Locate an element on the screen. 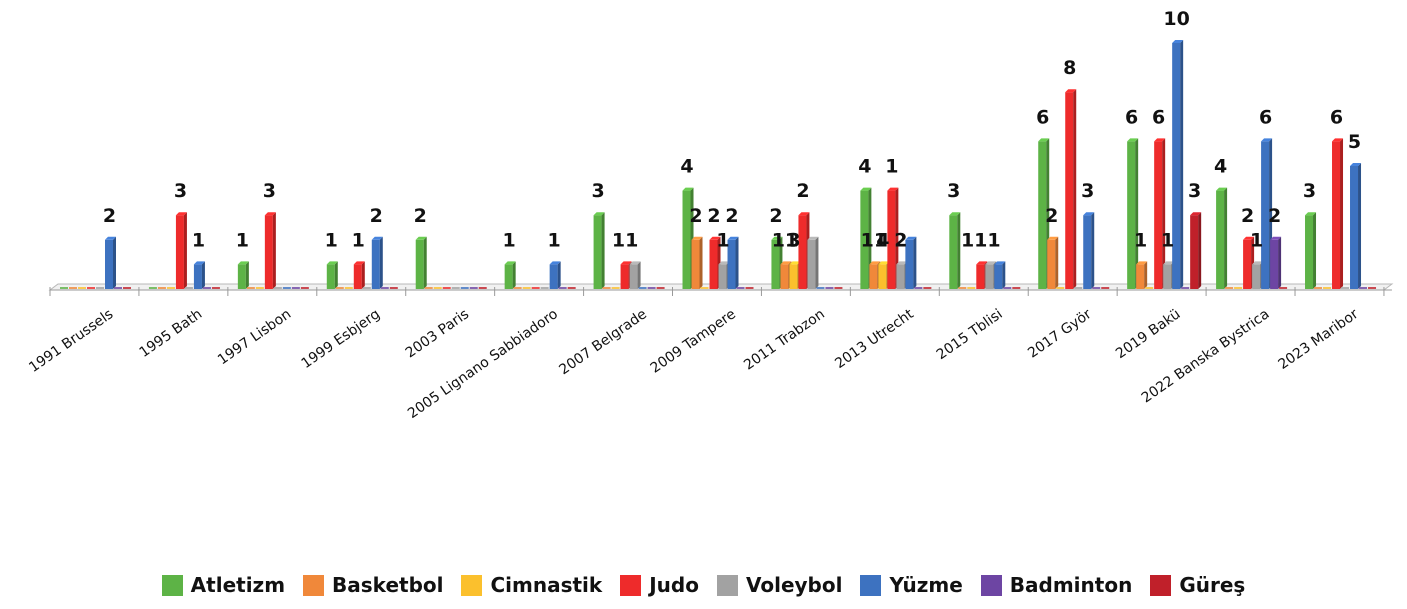  x-tick-label: 2011 Trabzon is located at coordinates (784, 339).